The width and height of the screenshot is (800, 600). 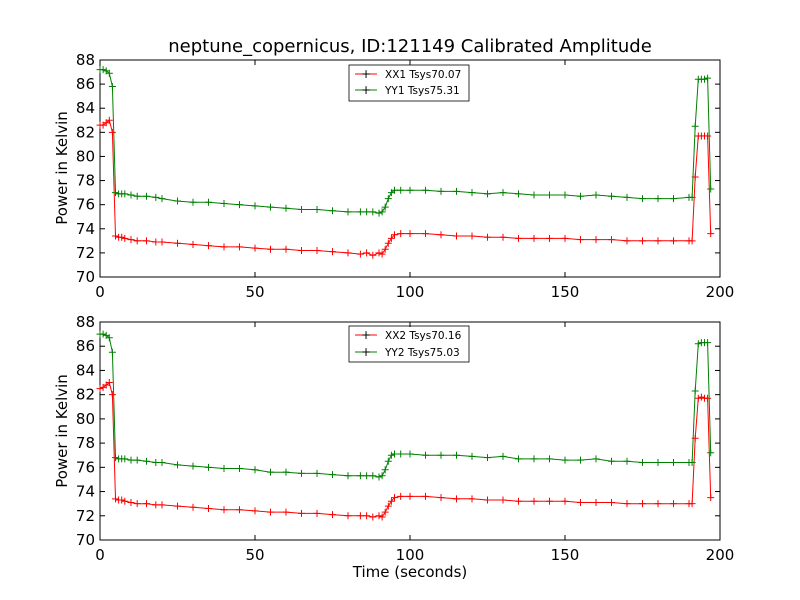 I want to click on bottom-x-tick-label: 200, so click(x=720, y=555).